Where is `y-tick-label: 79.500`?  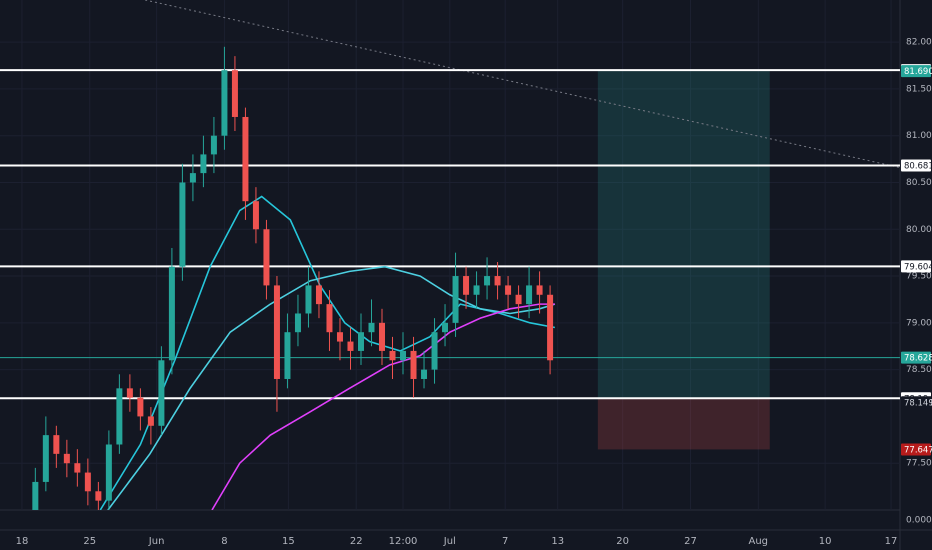
y-tick-label: 79.500 is located at coordinates (919, 277).